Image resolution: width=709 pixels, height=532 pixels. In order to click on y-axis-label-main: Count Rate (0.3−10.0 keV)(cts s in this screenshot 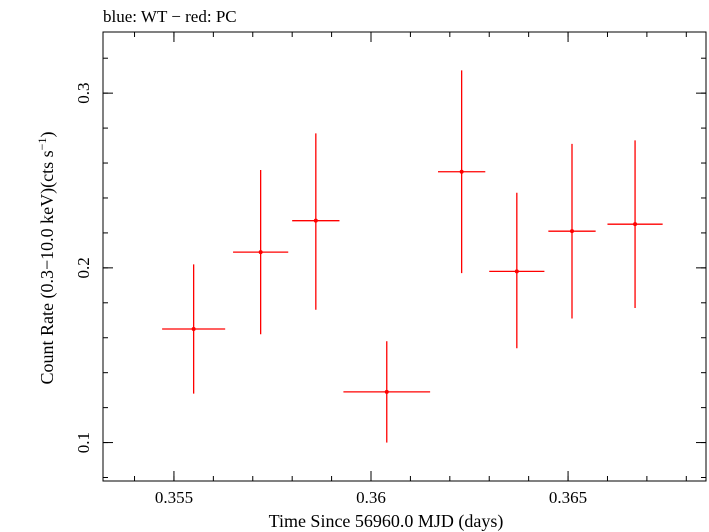, I will do `click(47, 267)`.